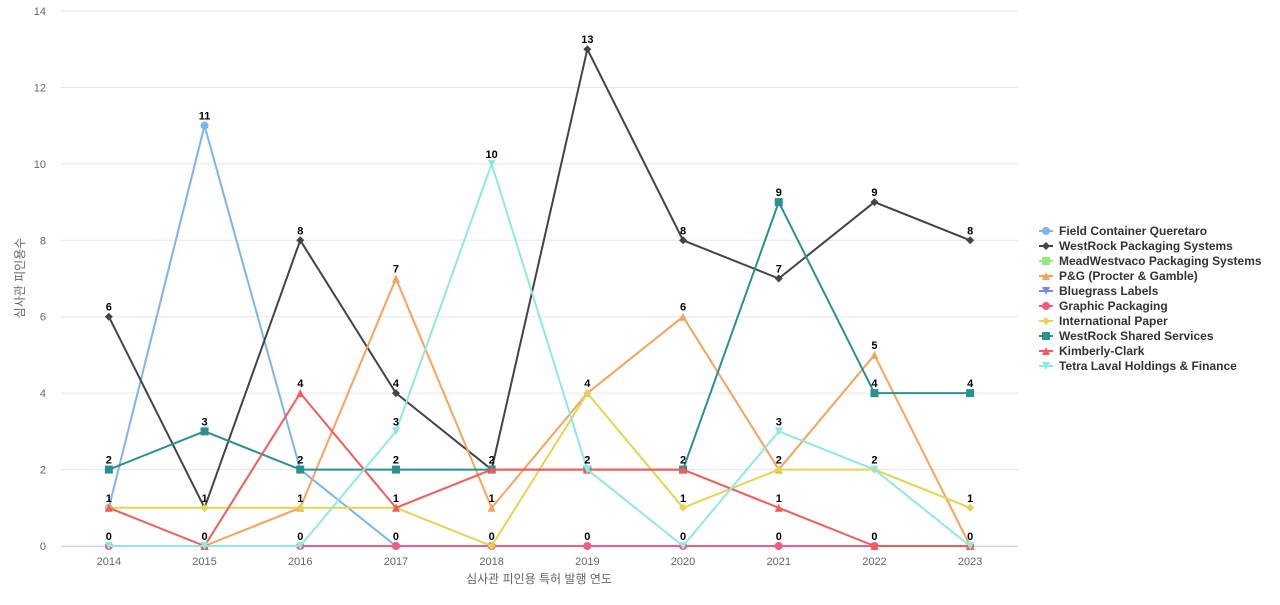  Describe the element at coordinates (587, 562) in the screenshot. I see `x-tick-label: 2019` at that location.